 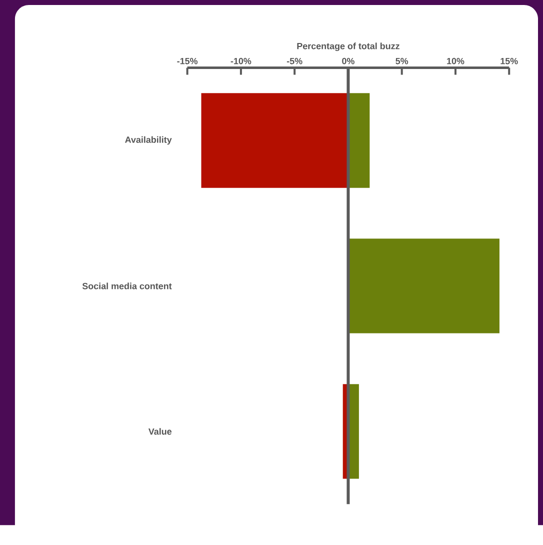 I want to click on x-tick-label: 0%, so click(x=348, y=61).